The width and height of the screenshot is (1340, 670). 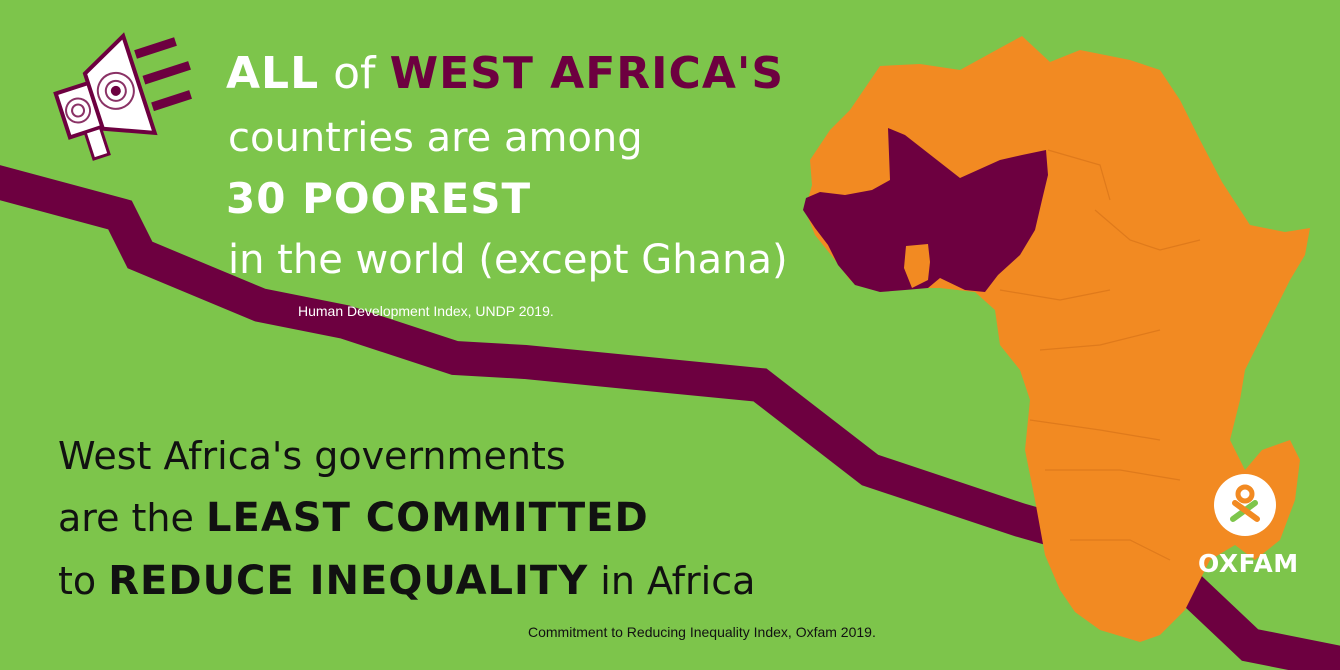 What do you see at coordinates (678, 581) in the screenshot?
I see `word-in-africa: in Africa` at bounding box center [678, 581].